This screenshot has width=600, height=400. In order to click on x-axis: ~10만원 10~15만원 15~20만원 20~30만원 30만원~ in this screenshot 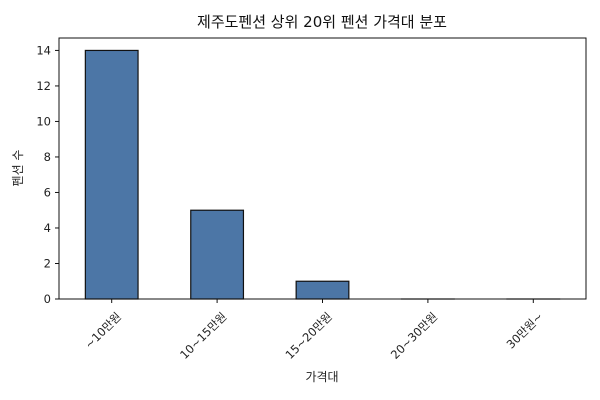, I will do `click(314, 330)`.